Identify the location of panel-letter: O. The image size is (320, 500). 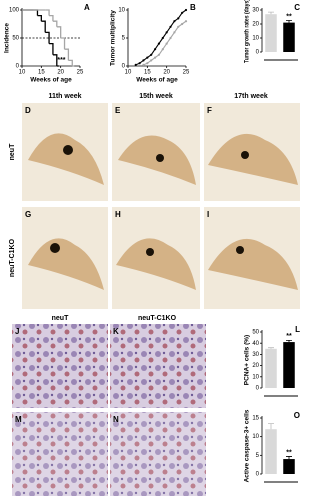
(297, 415).